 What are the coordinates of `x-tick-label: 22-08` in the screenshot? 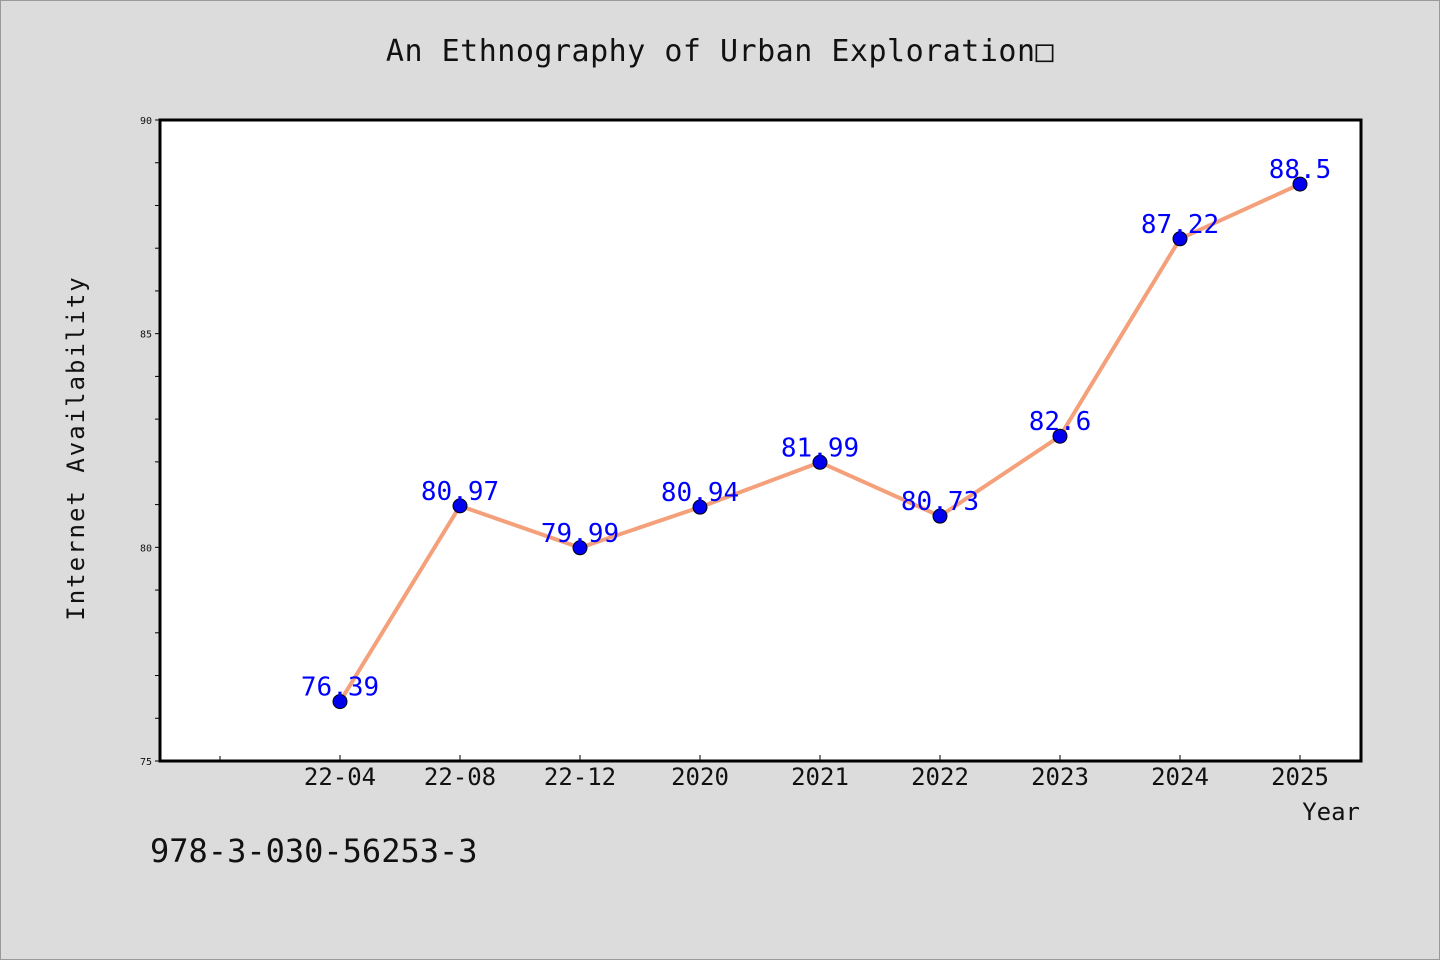 It's located at (460, 777).